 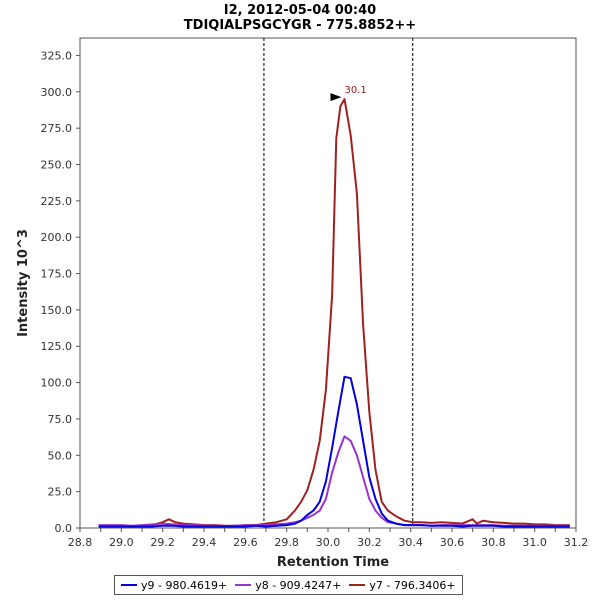 I want to click on x-tick-label: 30.2, so click(x=369, y=542).